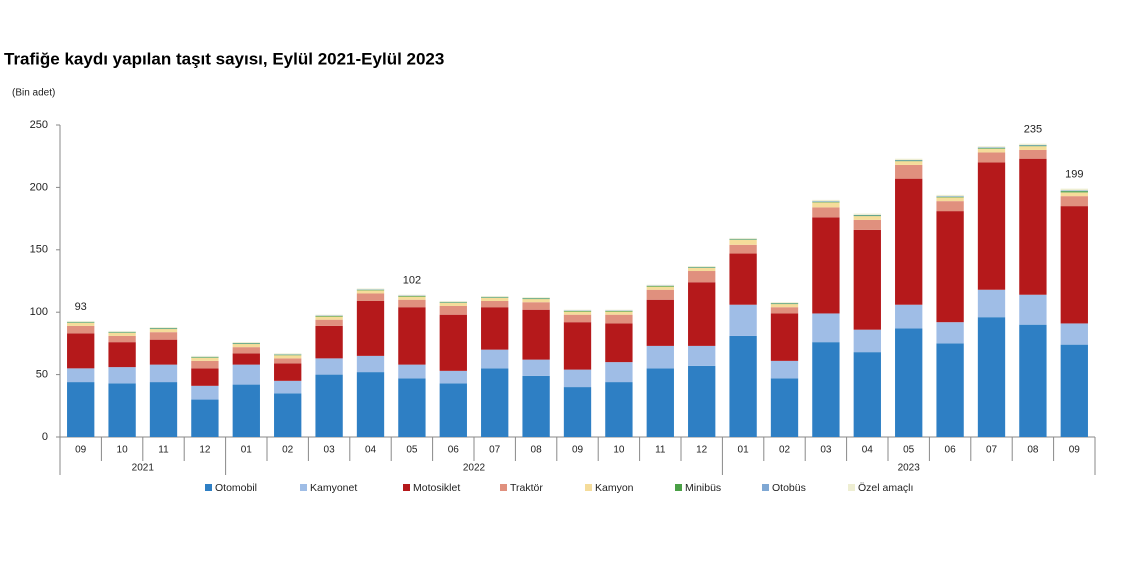  Describe the element at coordinates (371, 450) in the screenshot. I see `x-tick-label: 04` at that location.